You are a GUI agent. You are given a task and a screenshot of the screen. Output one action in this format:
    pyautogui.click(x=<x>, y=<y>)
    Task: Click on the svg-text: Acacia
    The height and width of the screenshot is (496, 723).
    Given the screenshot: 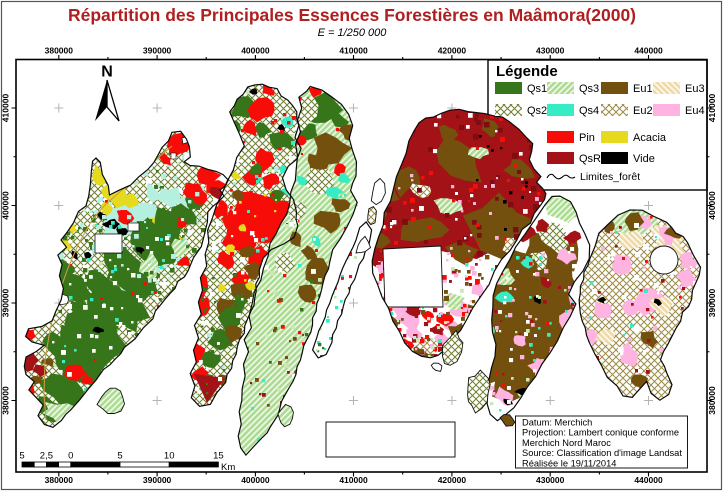 What is the action you would take?
    pyautogui.click(x=650, y=138)
    